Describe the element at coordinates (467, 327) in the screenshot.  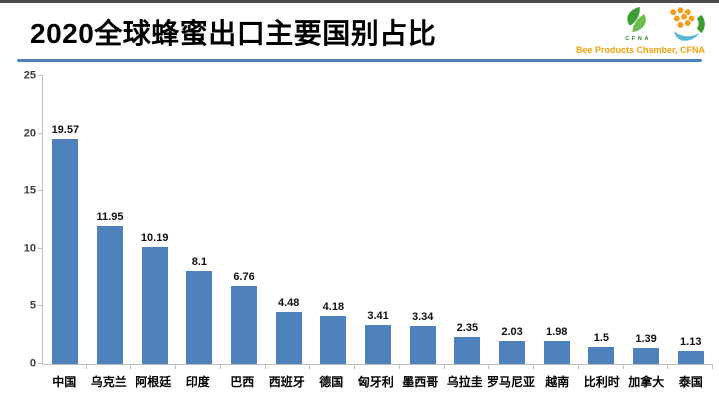
I see `bar-value-label: 2.35` at that location.